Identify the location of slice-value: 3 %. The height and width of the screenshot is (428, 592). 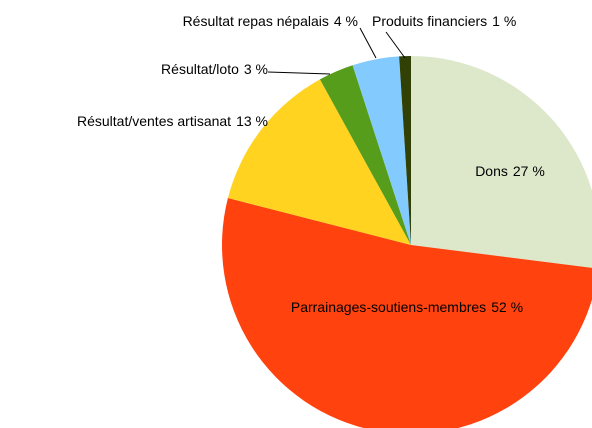
(256, 69).